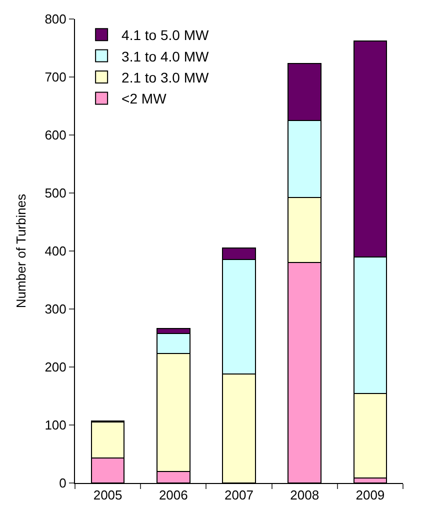  What do you see at coordinates (55, 425) in the screenshot?
I see `y-tick-label: 100` at bounding box center [55, 425].